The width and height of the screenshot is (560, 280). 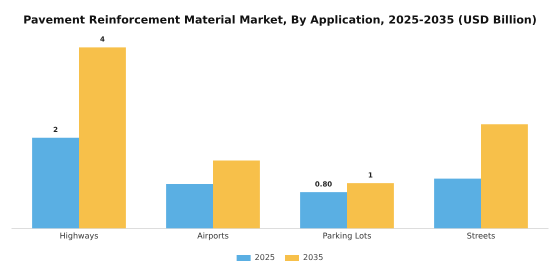 What do you see at coordinates (79, 235) in the screenshot?
I see `x-tick-label: Highways` at bounding box center [79, 235].